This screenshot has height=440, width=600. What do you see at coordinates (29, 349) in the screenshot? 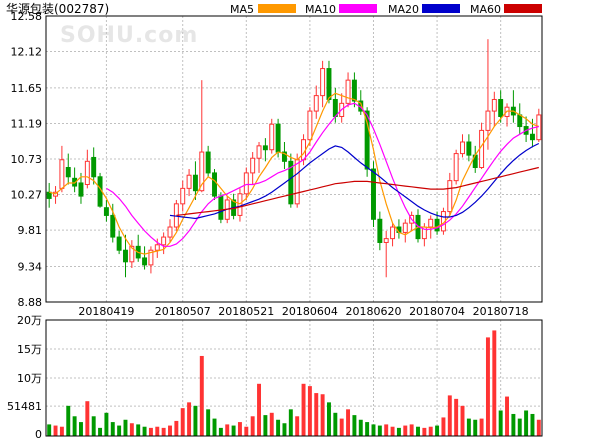
I see `volume-tick-label: 15万` at bounding box center [29, 349].